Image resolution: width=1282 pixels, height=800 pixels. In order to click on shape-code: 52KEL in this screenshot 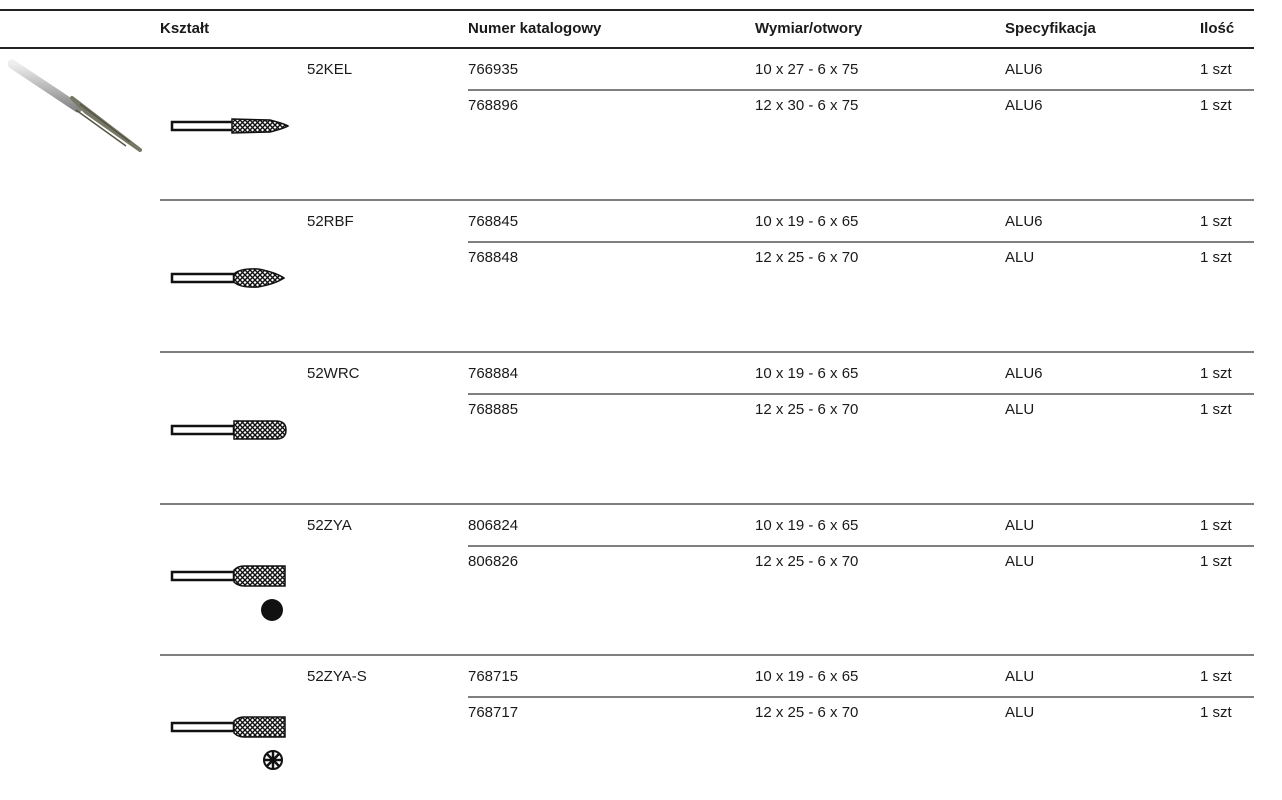, I will do `click(329, 69)`.